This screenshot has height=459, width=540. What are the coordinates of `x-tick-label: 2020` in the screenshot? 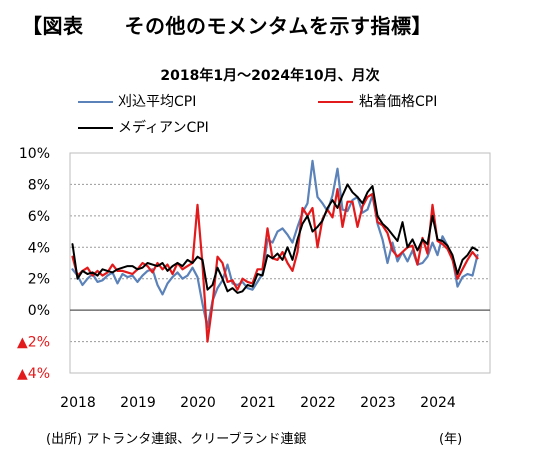 It's located at (198, 403).